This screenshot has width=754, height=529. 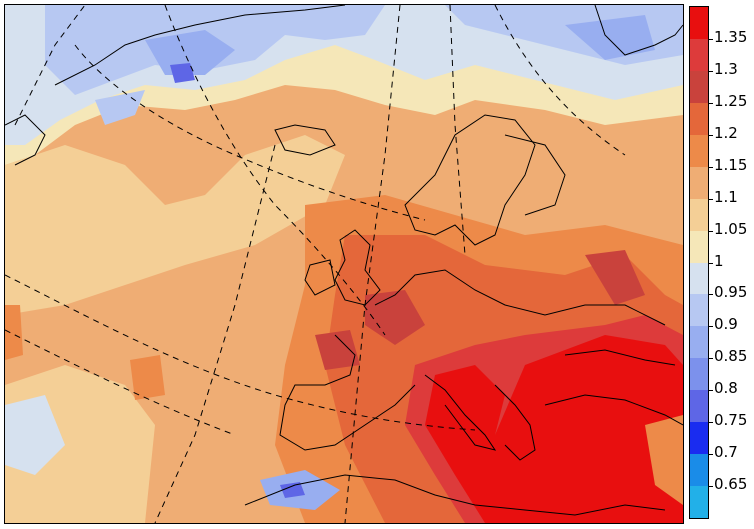 I want to click on field-brick-east, so click(x=615, y=277).